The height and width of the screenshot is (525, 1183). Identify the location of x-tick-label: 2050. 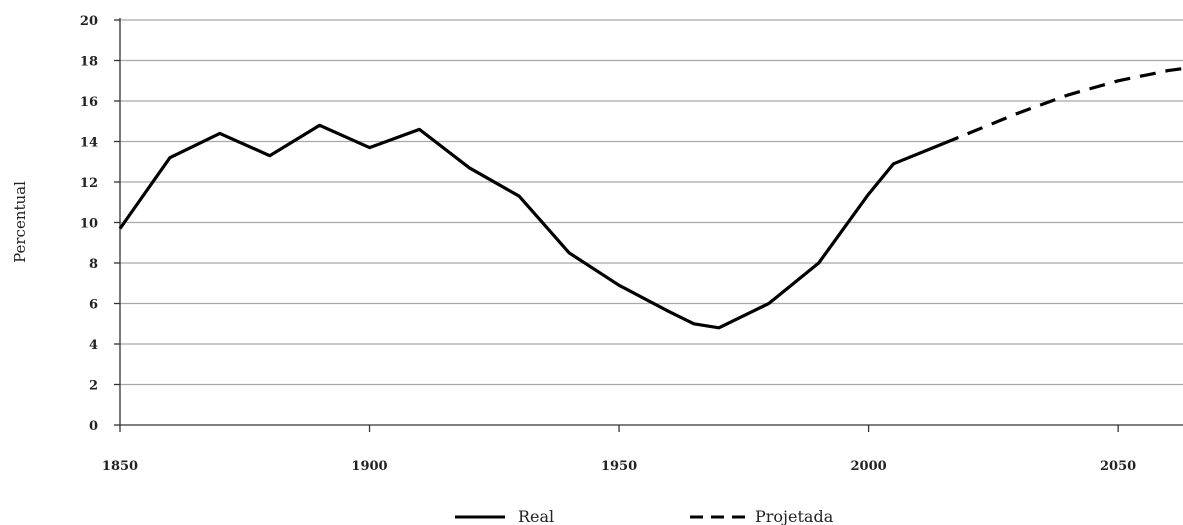
(1118, 466).